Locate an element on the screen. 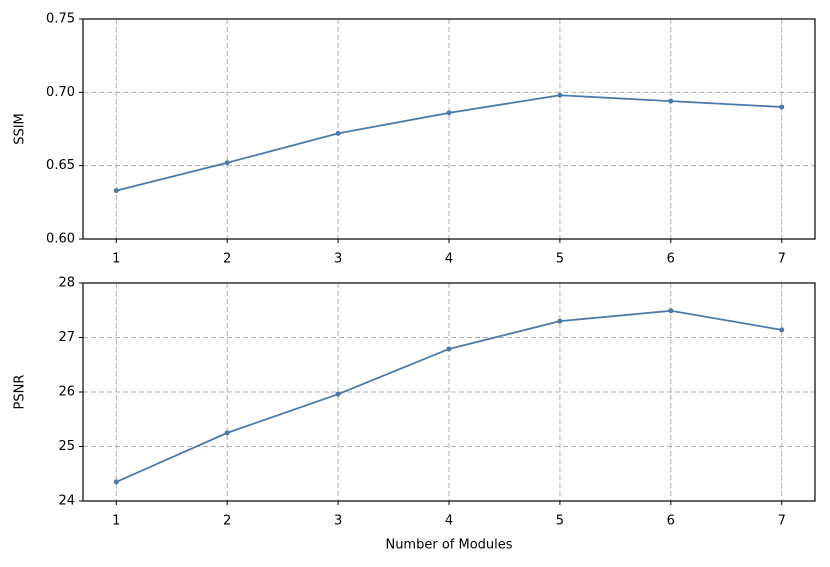  y-tick-label: 25 is located at coordinates (66, 446).